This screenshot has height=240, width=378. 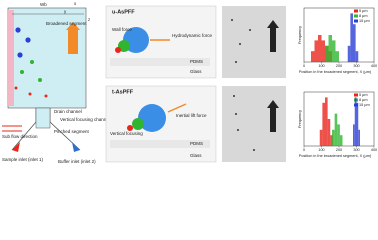 I want to click on label: z, so click(x=89, y=19).